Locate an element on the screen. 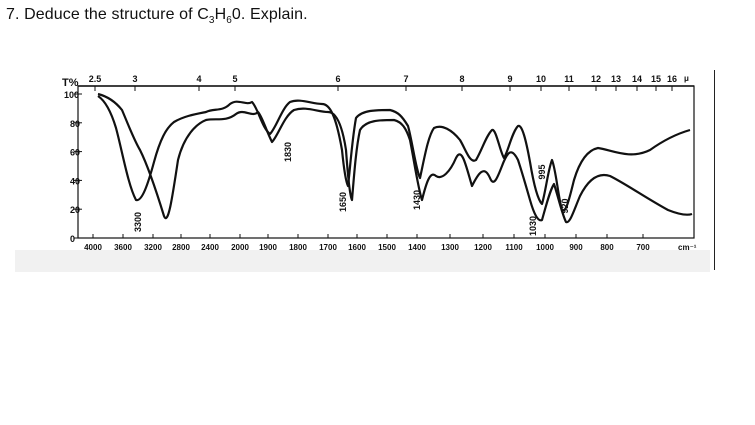  wavenumber-tick-label: 1900 is located at coordinates (268, 247).